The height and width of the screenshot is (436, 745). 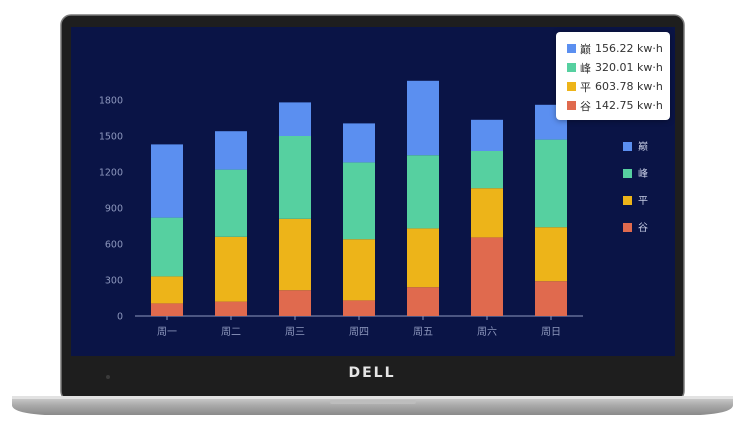 I want to click on tooltip-row: 谷 142.75 kw·h, so click(x=618, y=105).